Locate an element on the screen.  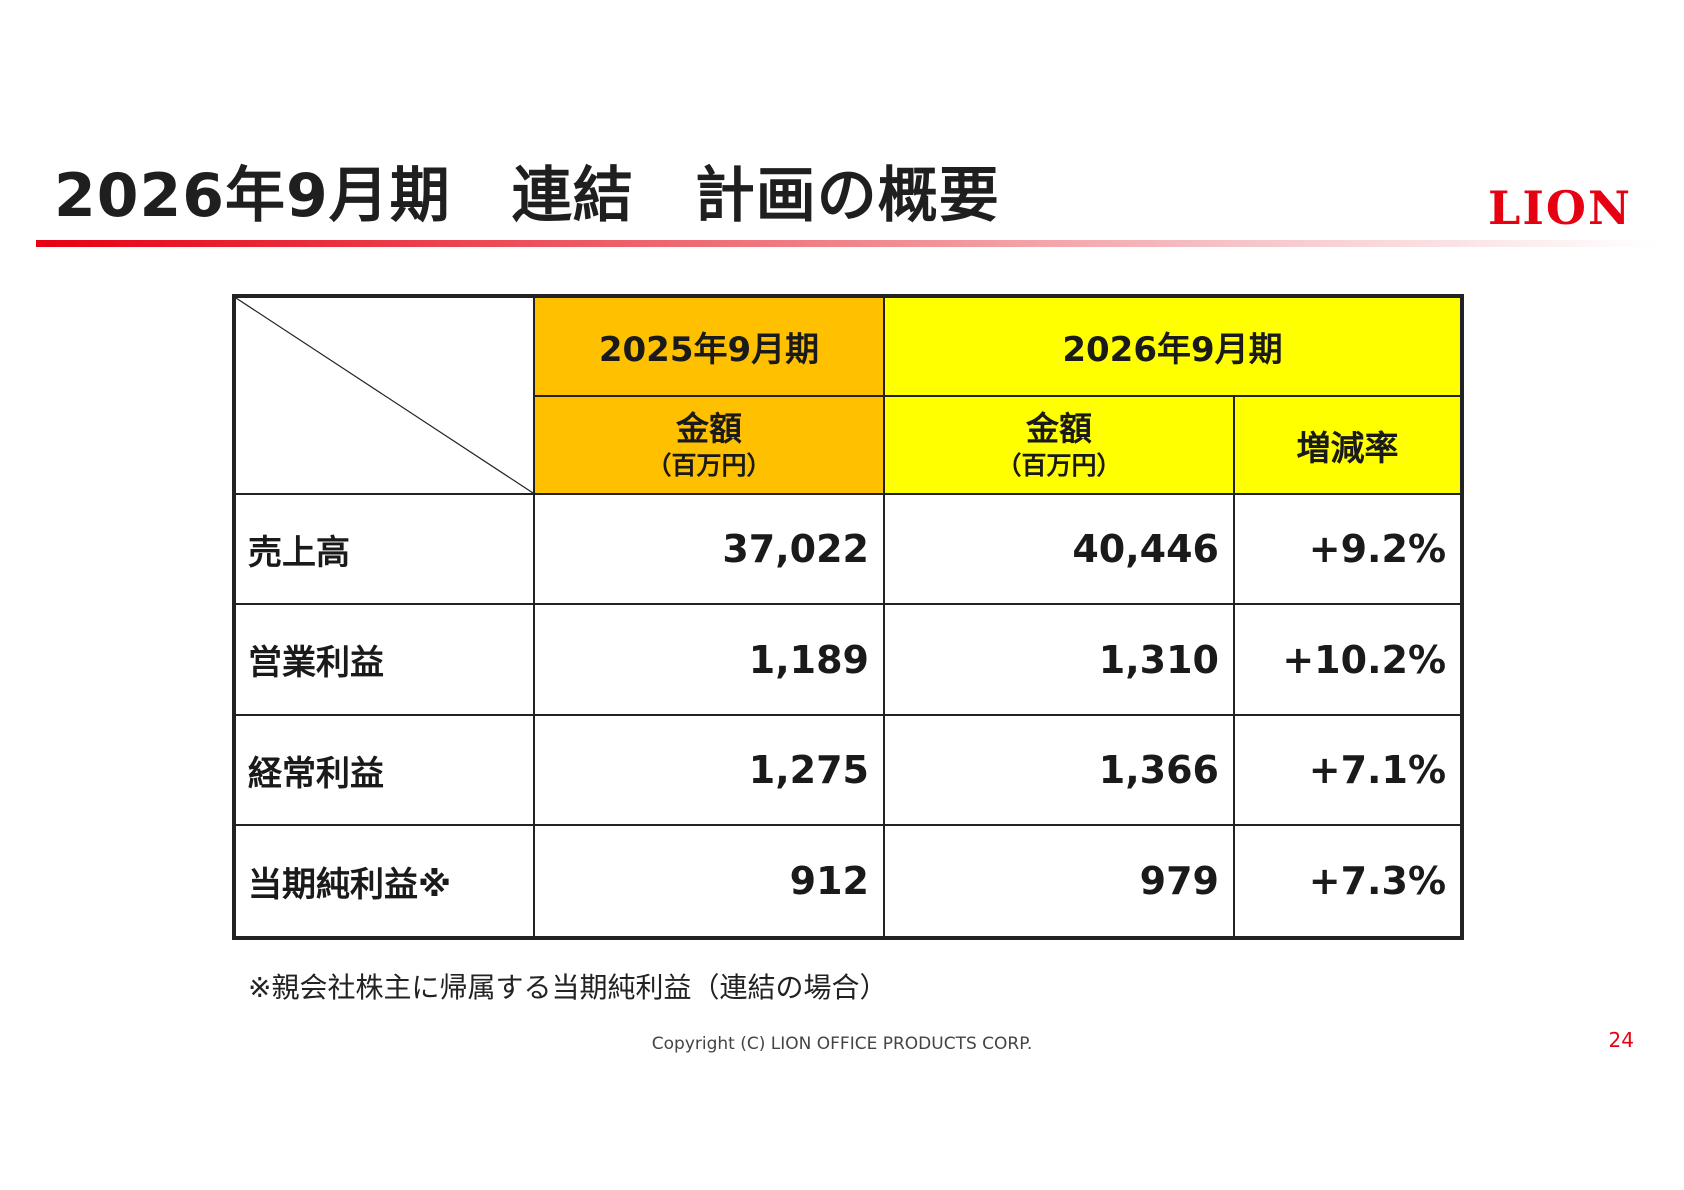
header-fy2026-amount: 金額 （百万円） is located at coordinates (1059, 445).